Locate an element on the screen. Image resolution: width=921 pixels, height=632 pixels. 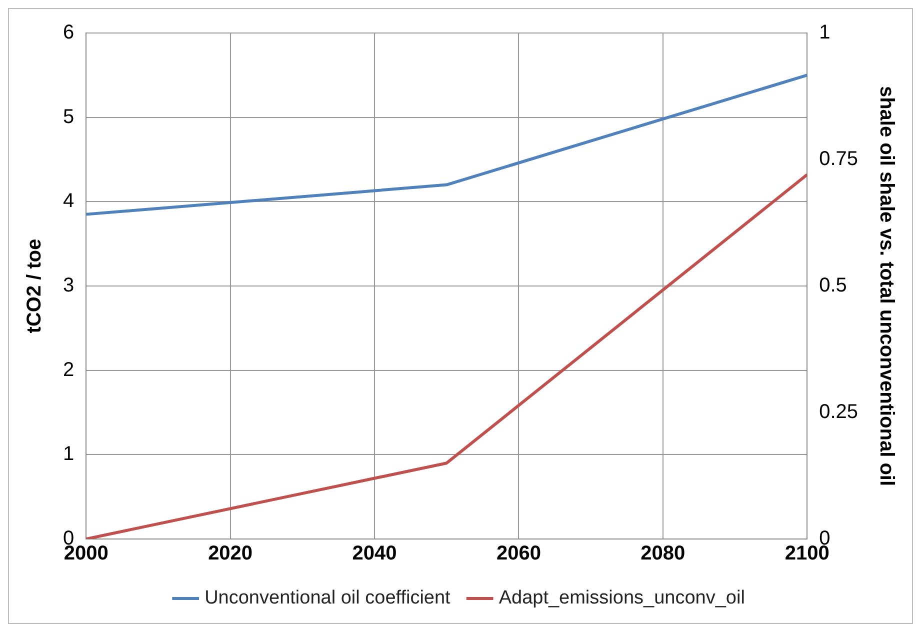
legend-label: Unconventional oil coefficient is located at coordinates (328, 598).